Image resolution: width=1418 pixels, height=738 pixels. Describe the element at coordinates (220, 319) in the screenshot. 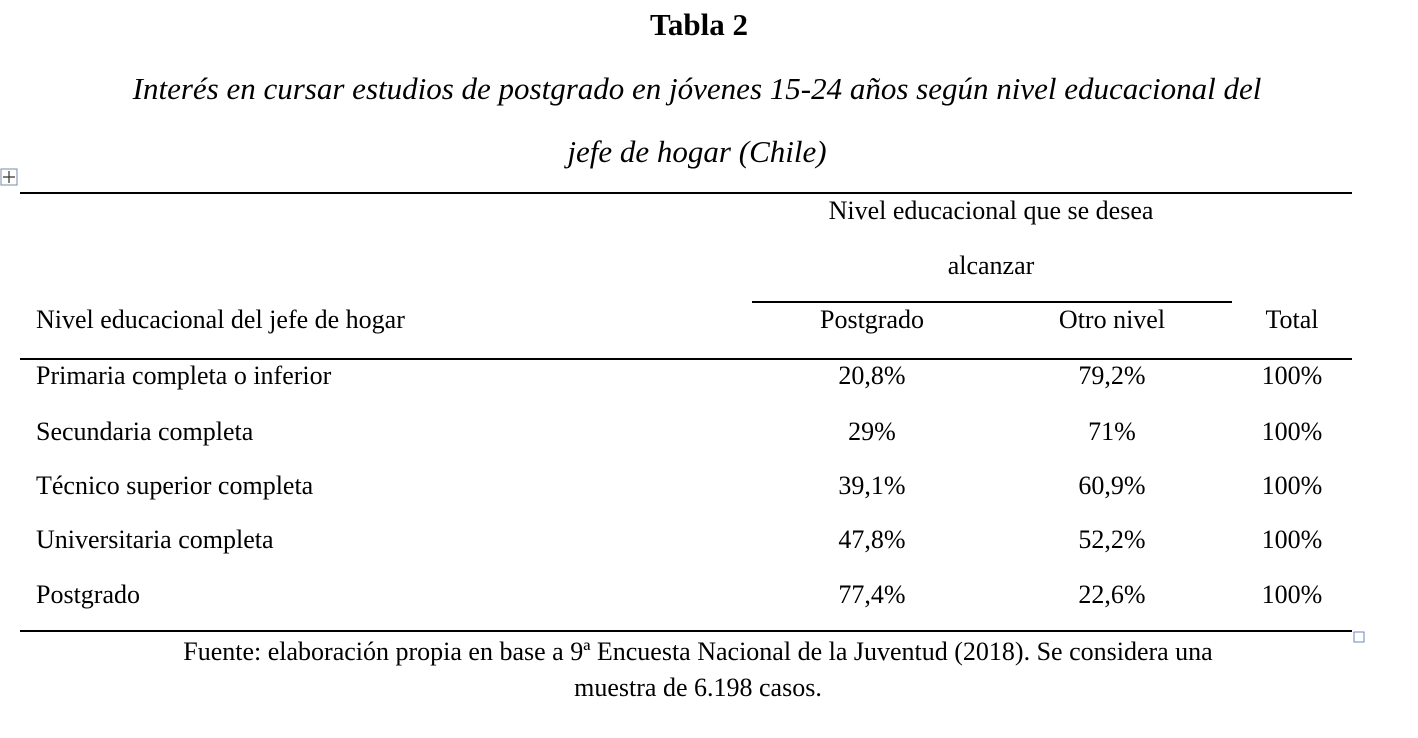

I see `column-header: Nivel educacional del jefe de hogar` at that location.